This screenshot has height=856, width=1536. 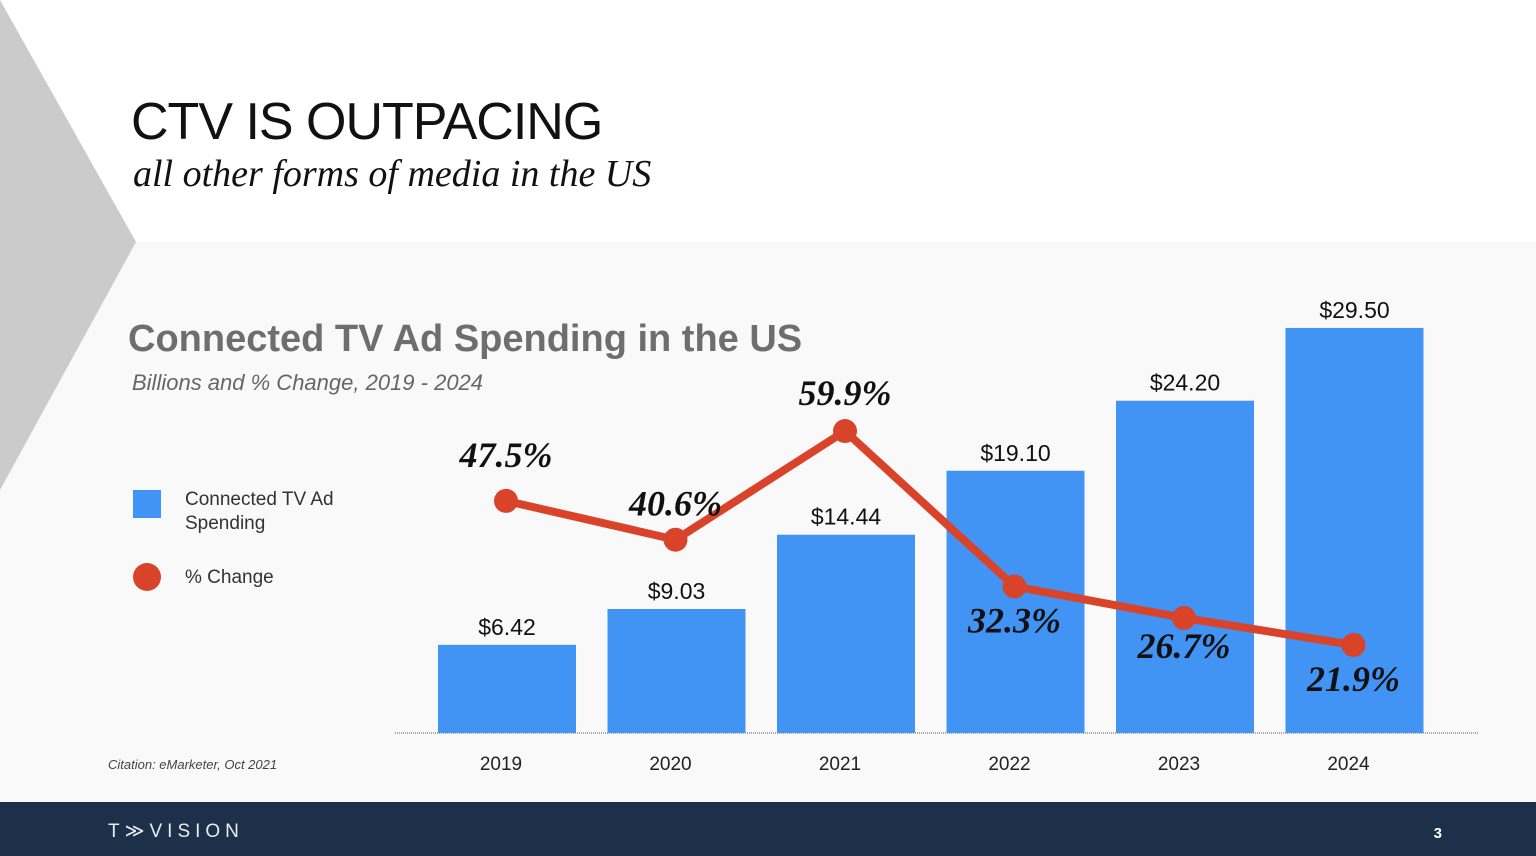 What do you see at coordinates (670, 764) in the screenshot?
I see `x-tick-label: 2020` at bounding box center [670, 764].